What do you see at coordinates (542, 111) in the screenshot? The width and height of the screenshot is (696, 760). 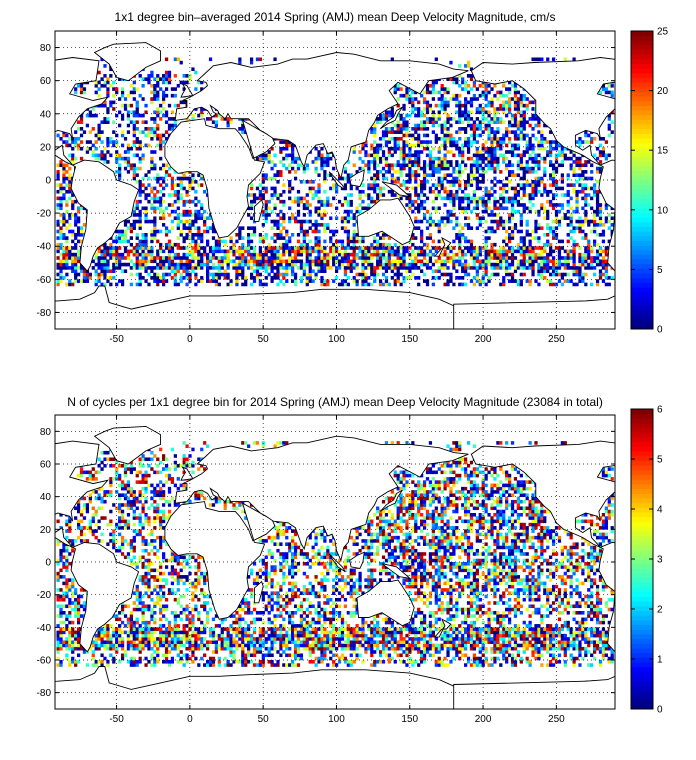 I see `coastline` at bounding box center [542, 111].